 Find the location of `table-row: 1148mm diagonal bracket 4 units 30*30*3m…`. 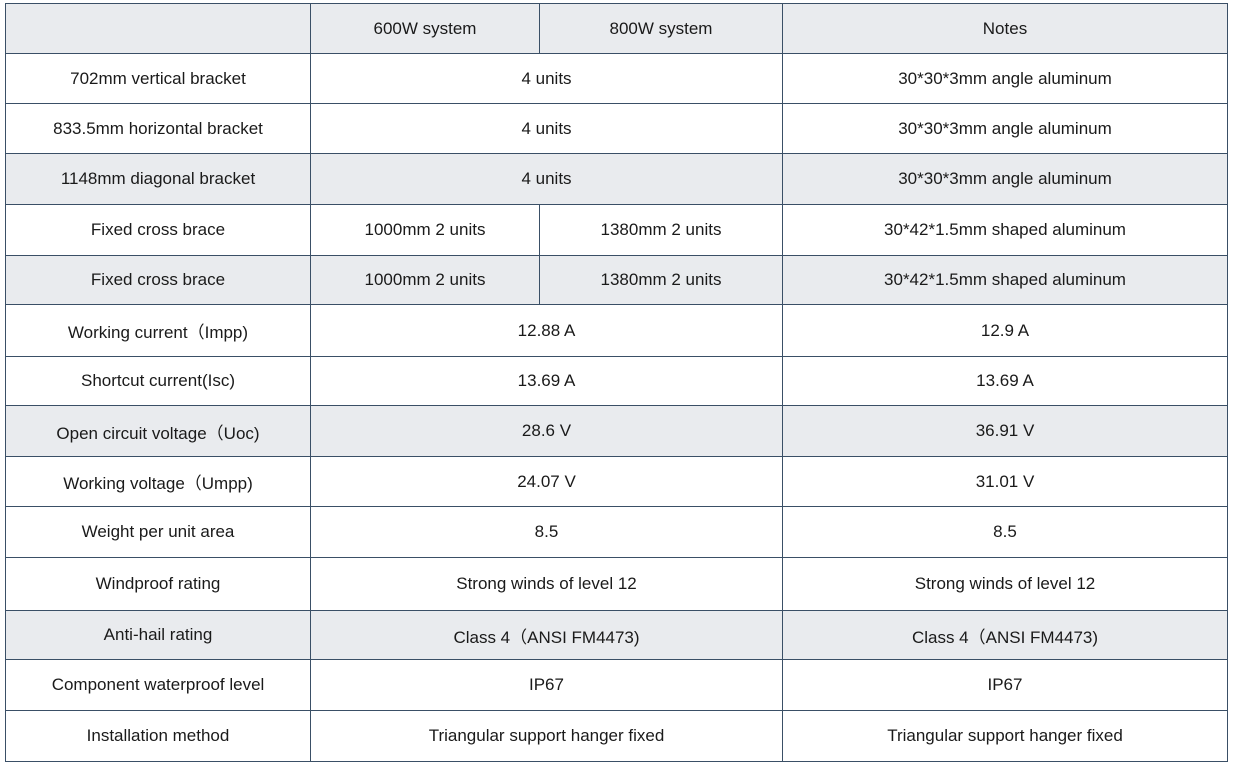

table-row: 1148mm diagonal bracket 4 units 30*30*3m… is located at coordinates (616, 179).